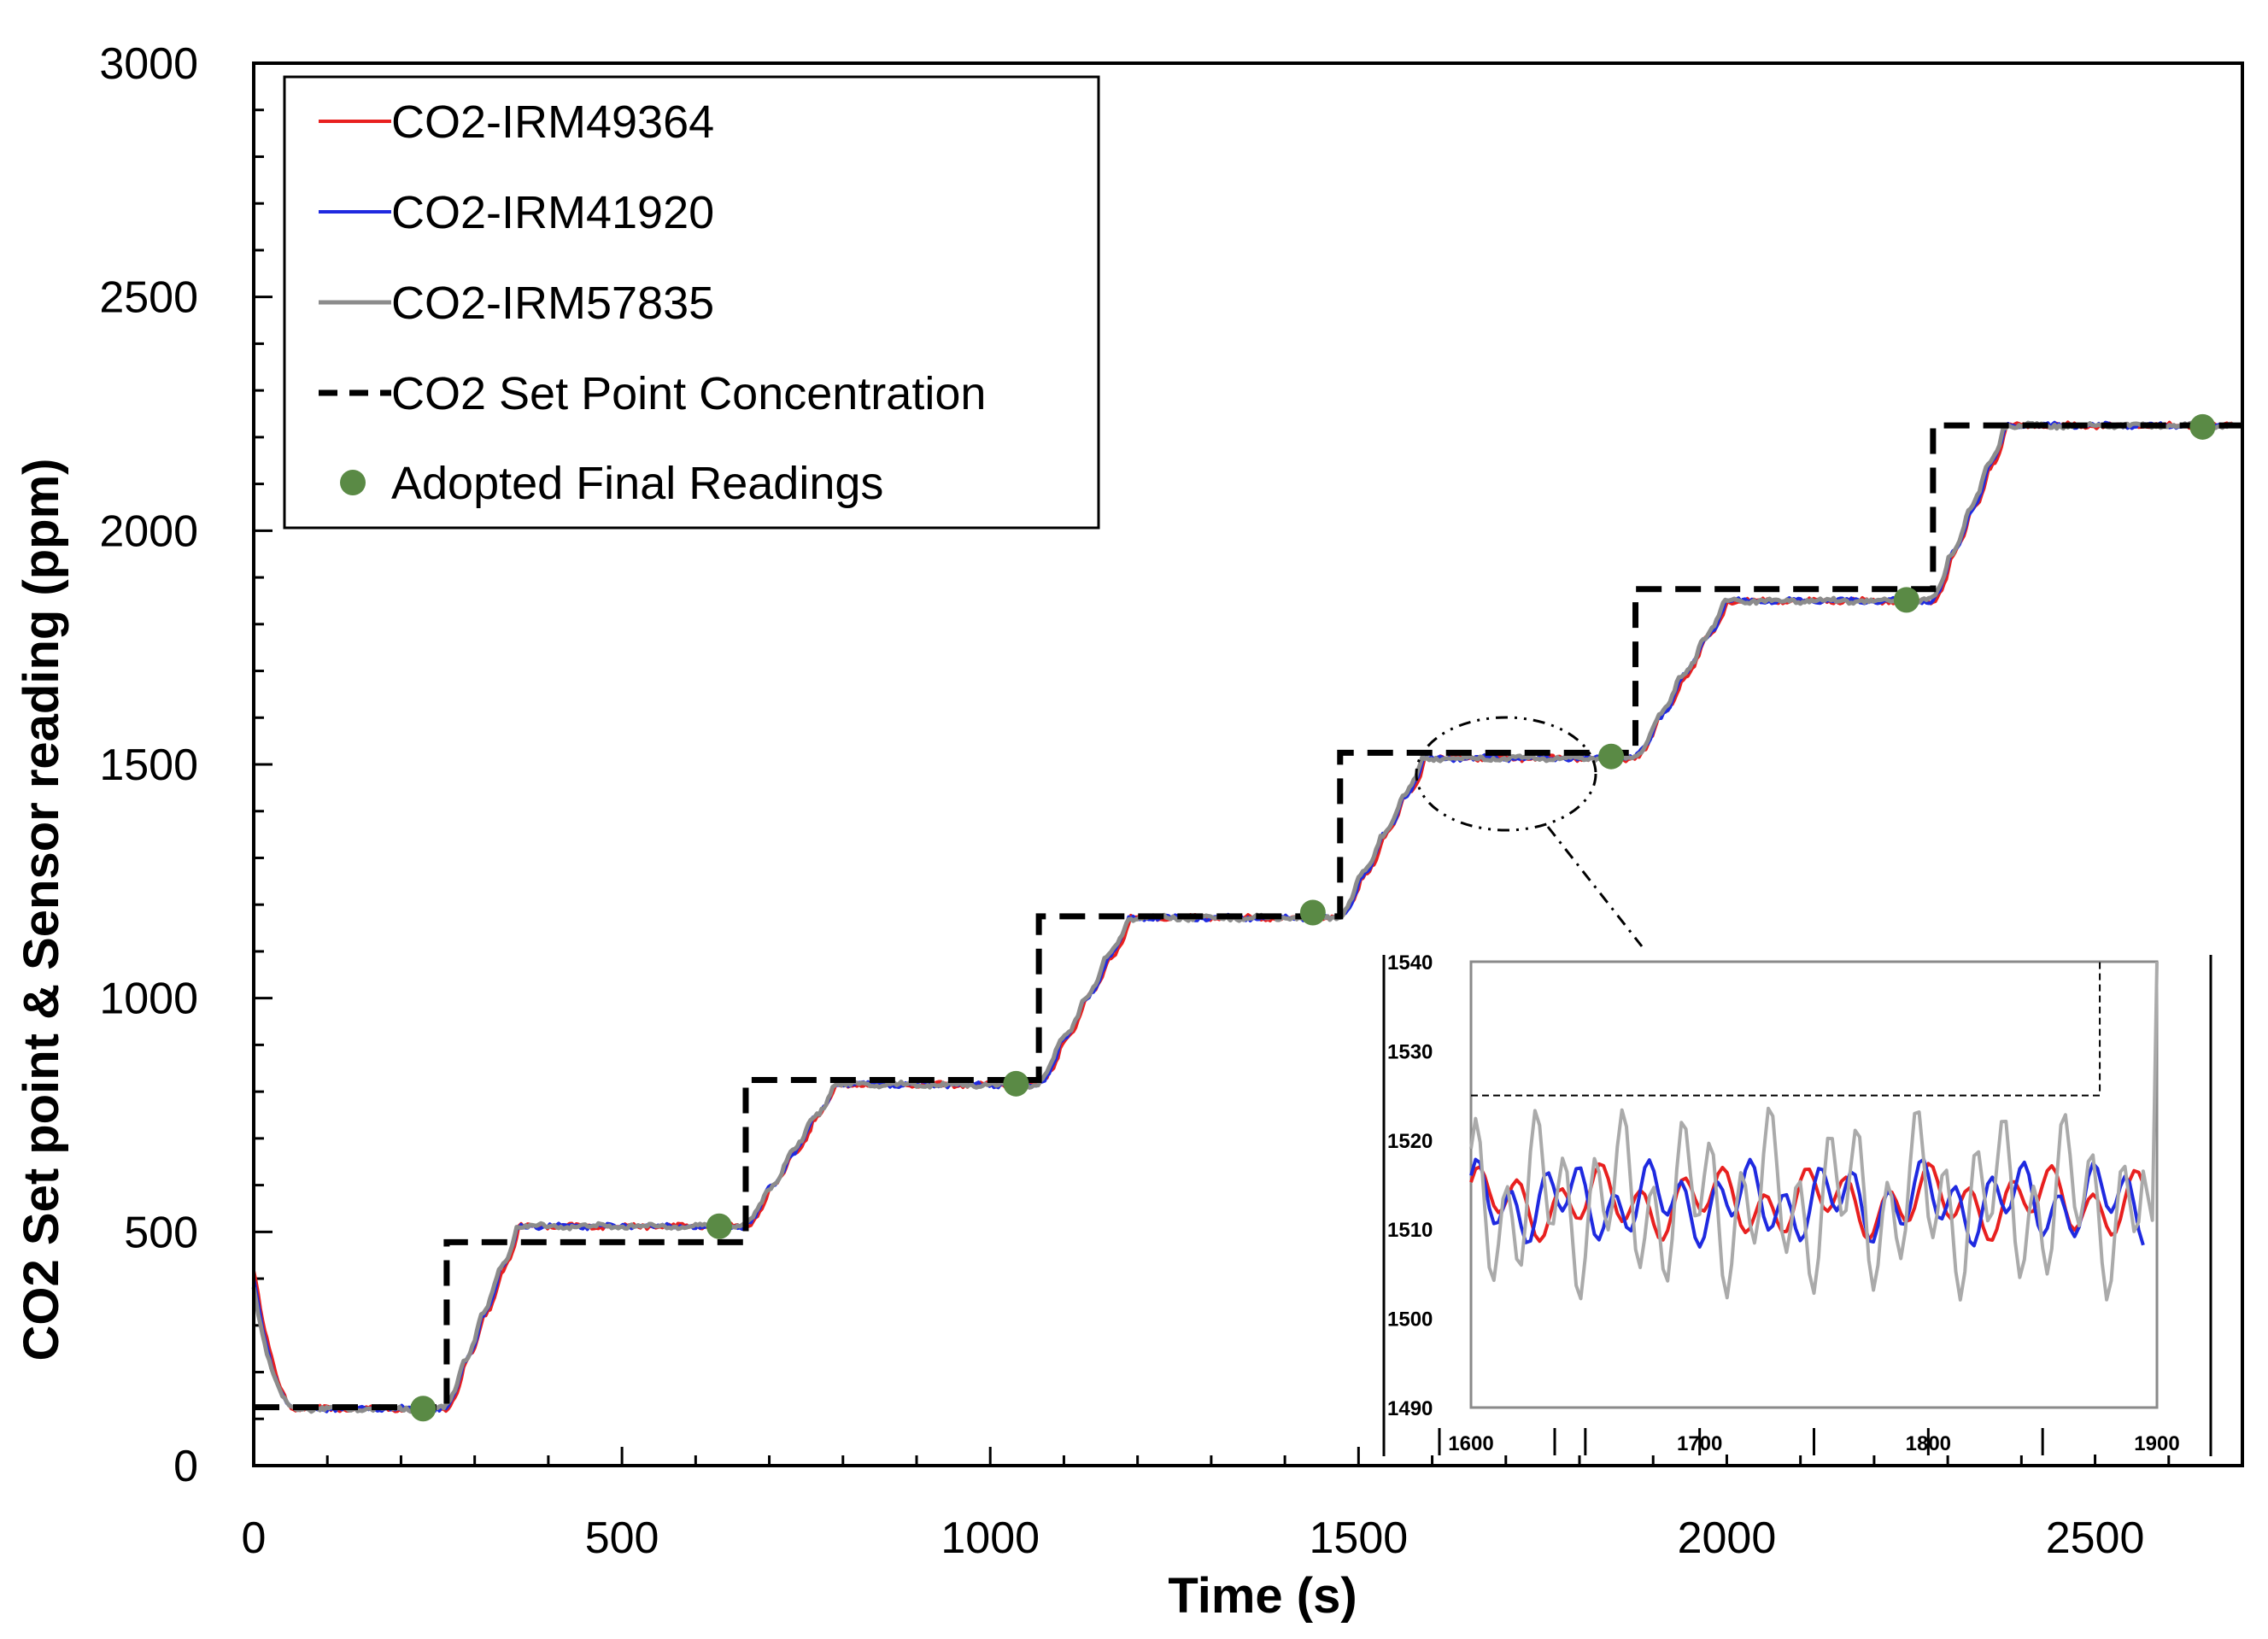 Image resolution: width=2268 pixels, height=1639 pixels. I want to click on legend-label: CO2 Set Point Concentration, so click(688, 393).